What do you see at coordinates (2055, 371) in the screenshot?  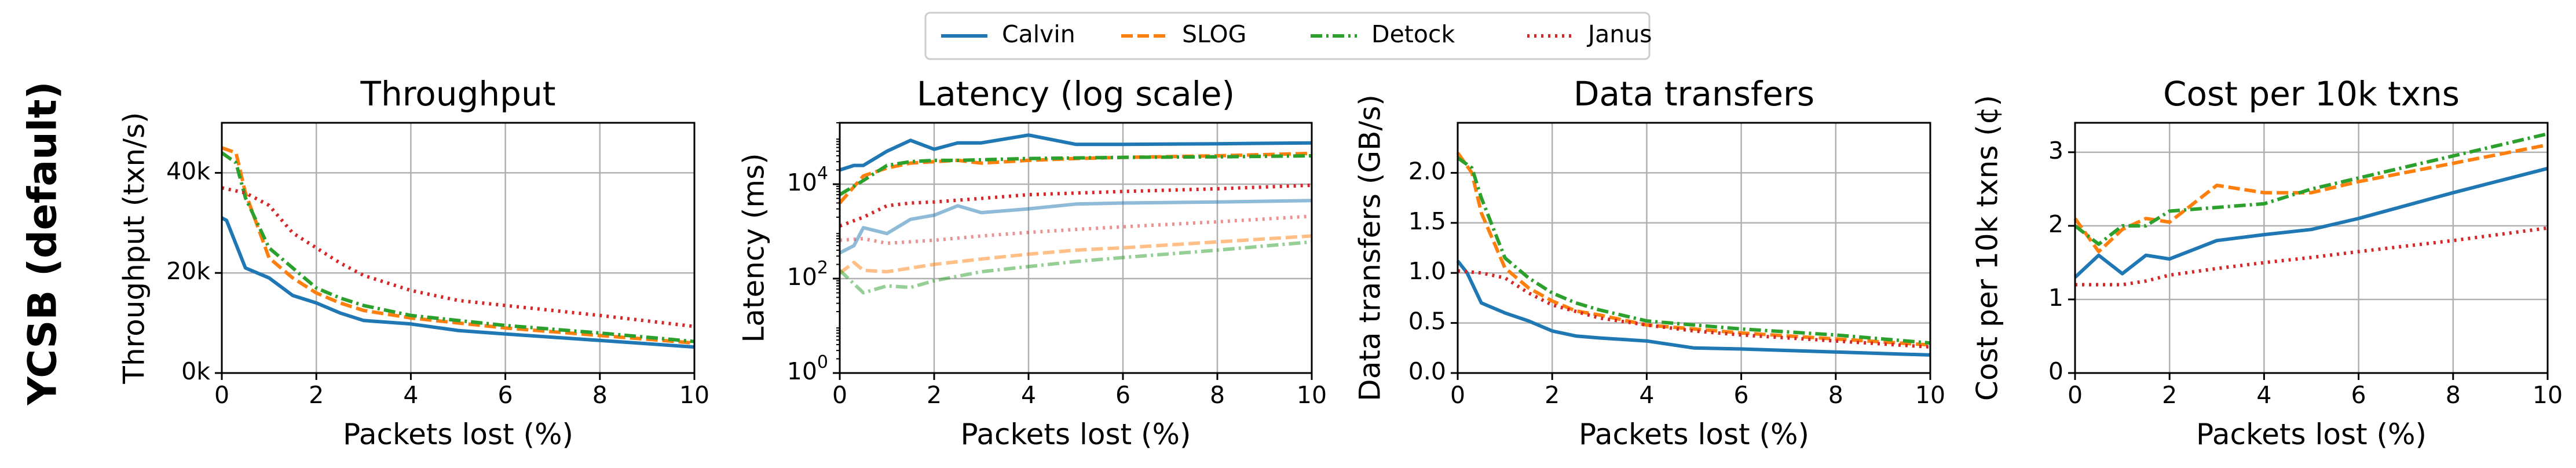 I see `y-tick-label: 0` at bounding box center [2055, 371].